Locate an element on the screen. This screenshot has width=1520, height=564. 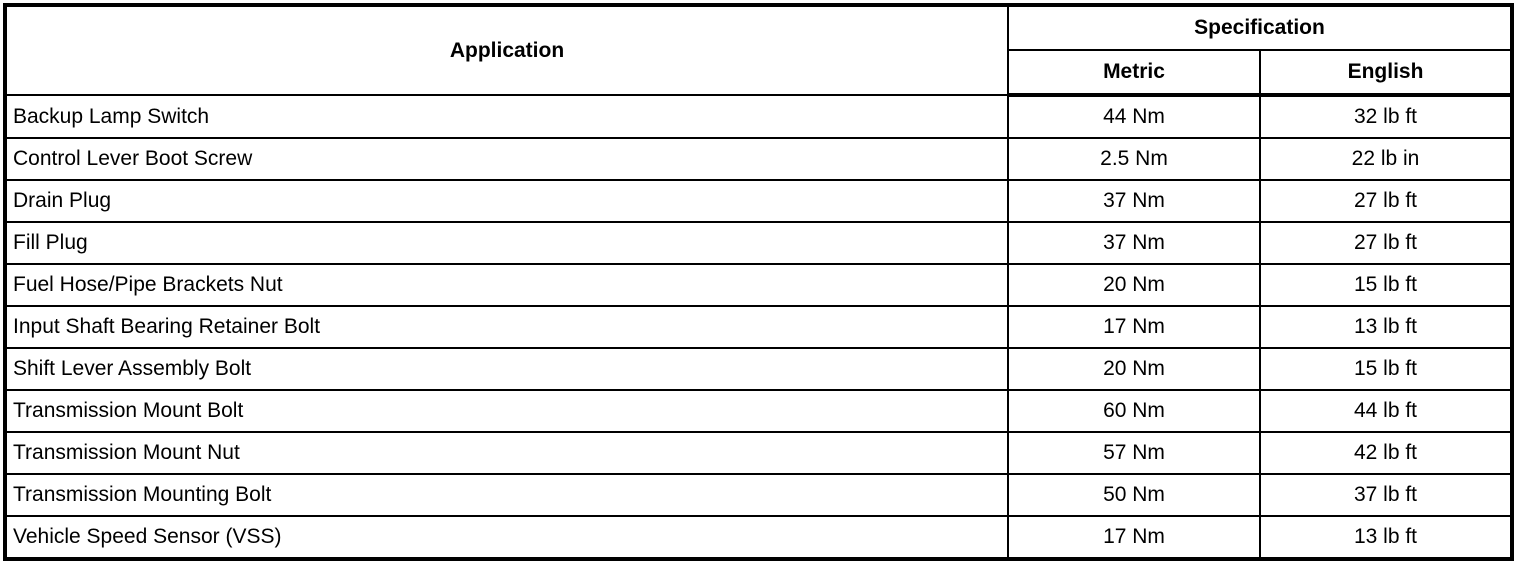
application-cell: Shift Lever Assembly Bolt is located at coordinates (506, 369).